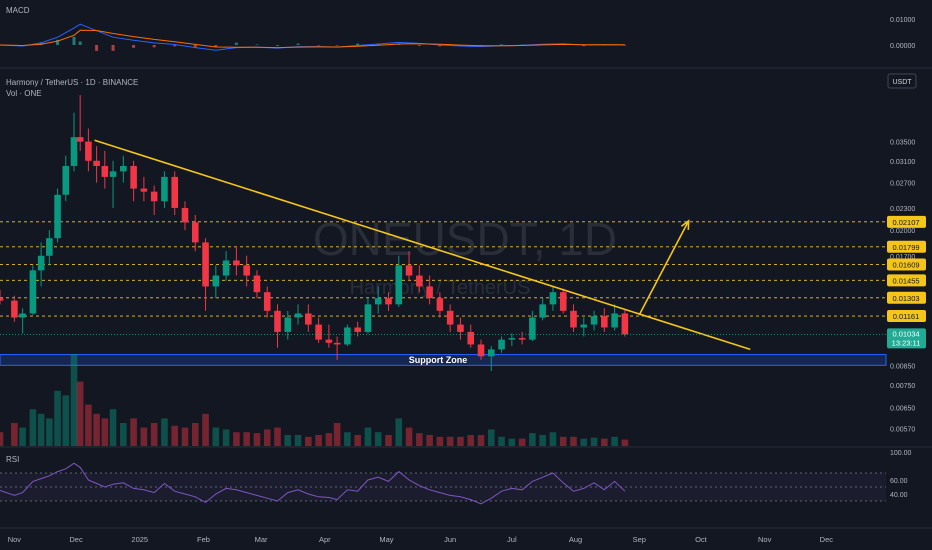  I want to click on time-axis-label: Dec, so click(827, 539).